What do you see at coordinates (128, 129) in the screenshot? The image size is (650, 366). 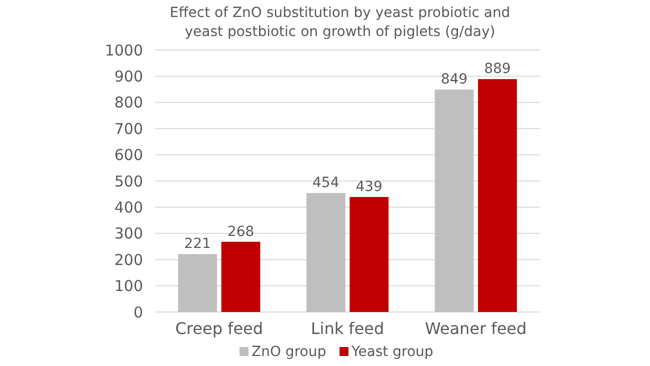 I see `y-tick-label: 700` at bounding box center [128, 129].